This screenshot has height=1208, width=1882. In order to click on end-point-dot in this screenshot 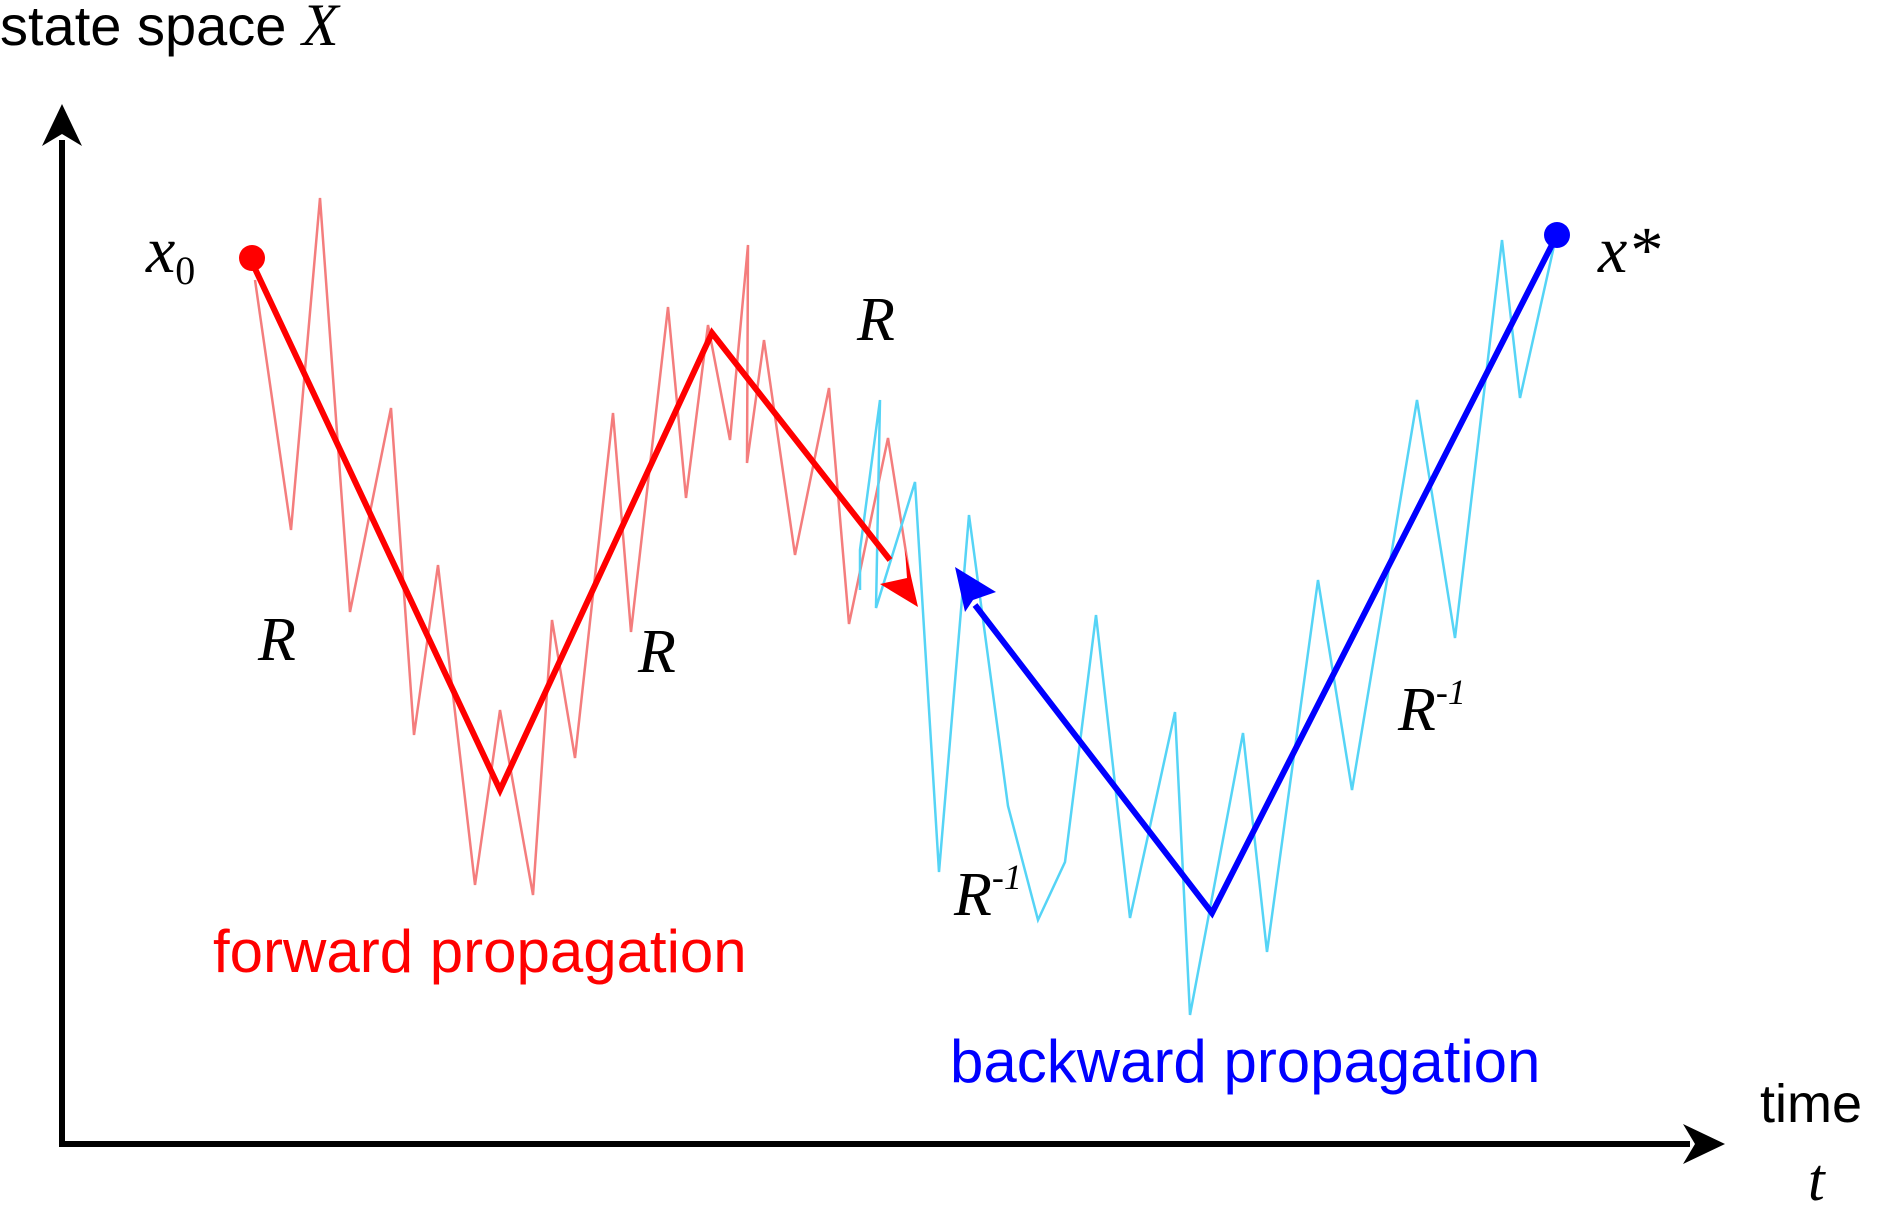, I will do `click(1557, 235)`.